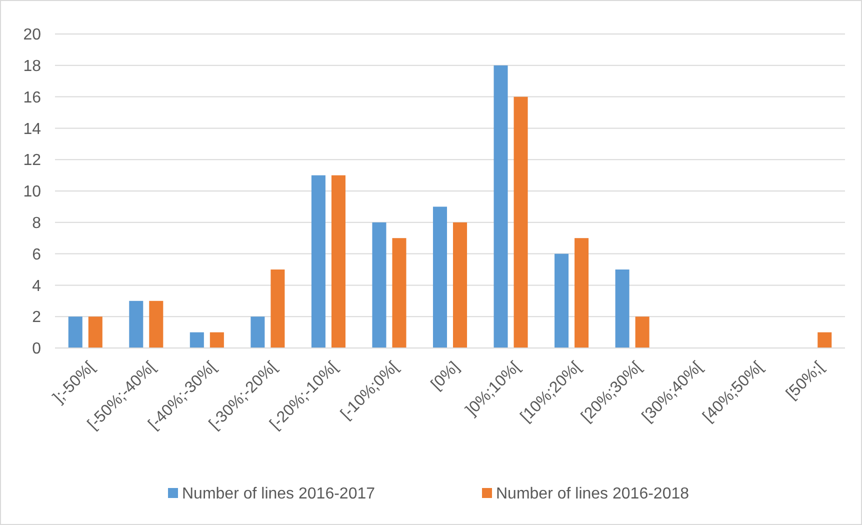  I want to click on y-tick-label: 2, so click(37, 317).